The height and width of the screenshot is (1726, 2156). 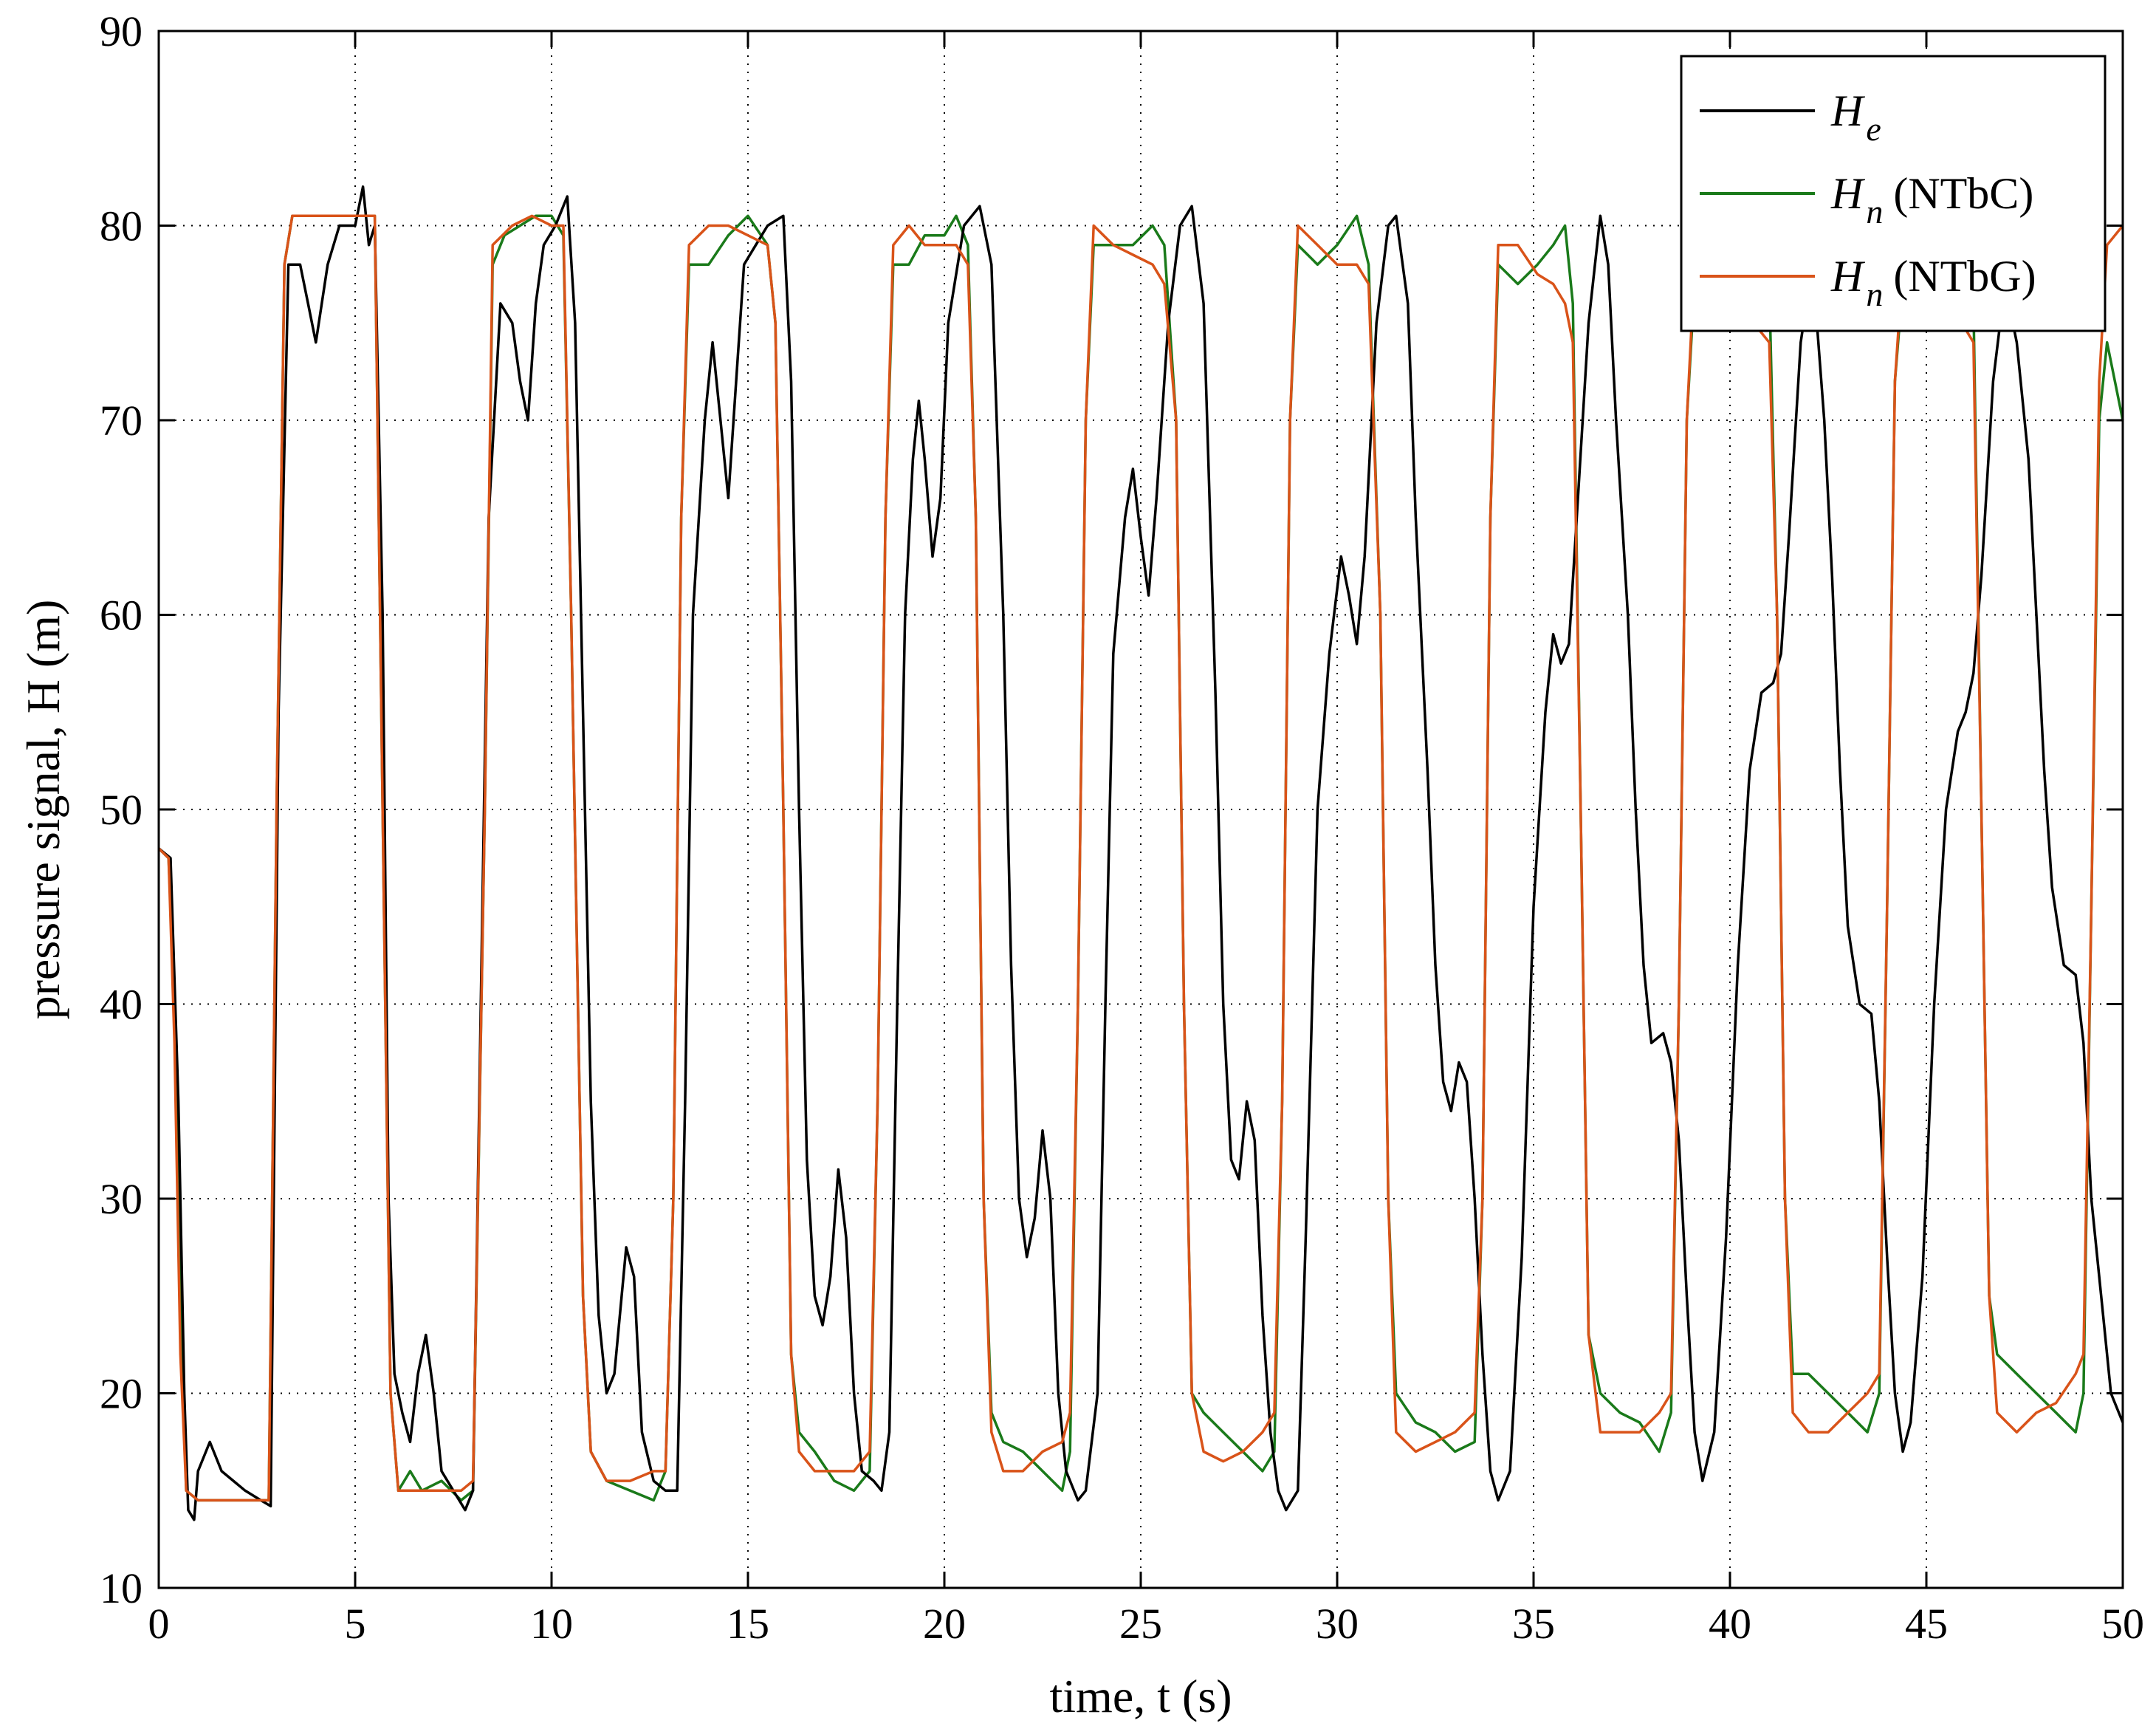 I want to click on x-tick-label: 45, so click(x=1927, y=1624).